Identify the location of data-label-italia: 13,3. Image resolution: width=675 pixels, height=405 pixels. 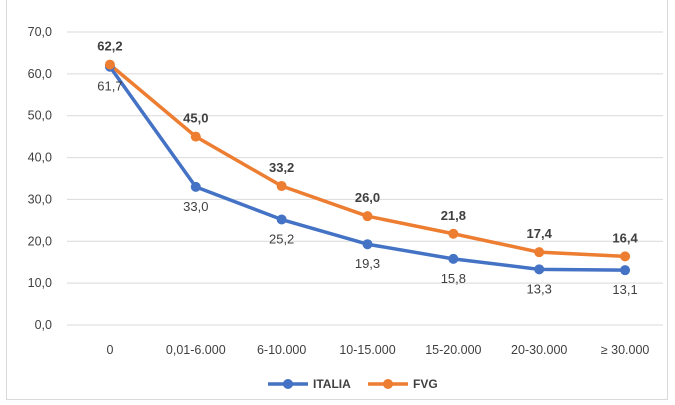
(539, 288).